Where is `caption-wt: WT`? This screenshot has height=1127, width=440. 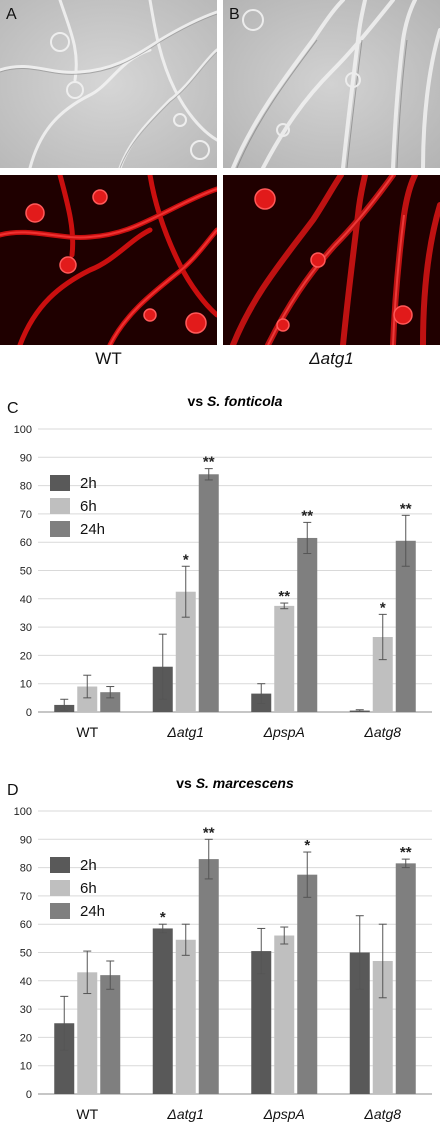 caption-wt: WT is located at coordinates (108, 358).